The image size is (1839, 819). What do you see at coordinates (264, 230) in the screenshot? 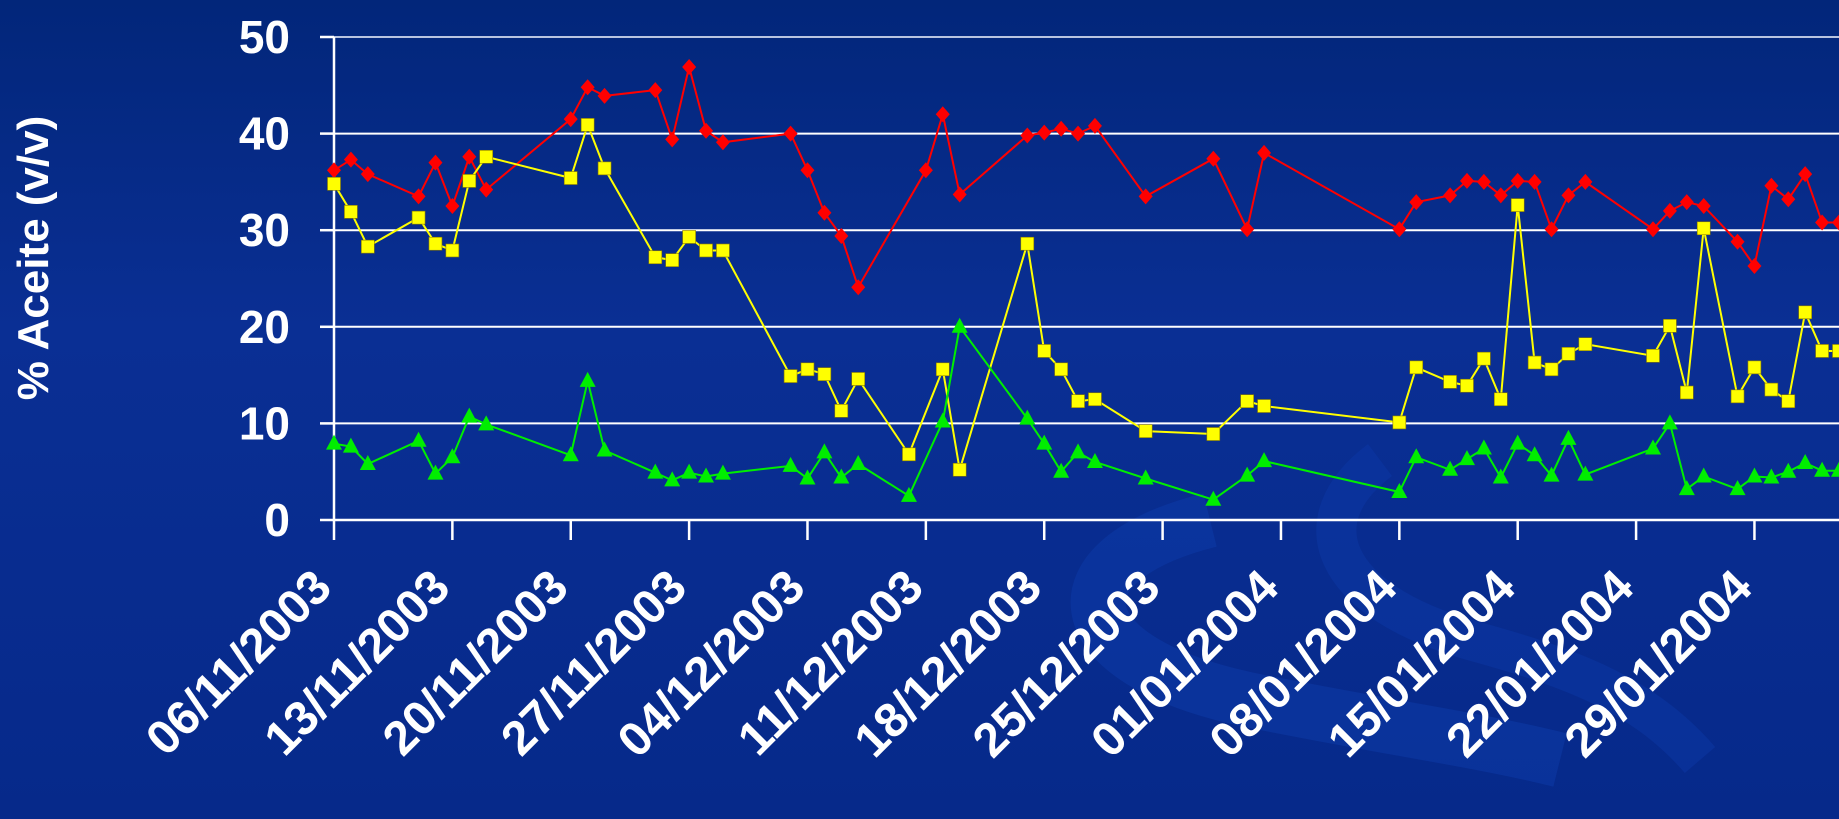
I see `y-tick-label: 30` at bounding box center [264, 230].